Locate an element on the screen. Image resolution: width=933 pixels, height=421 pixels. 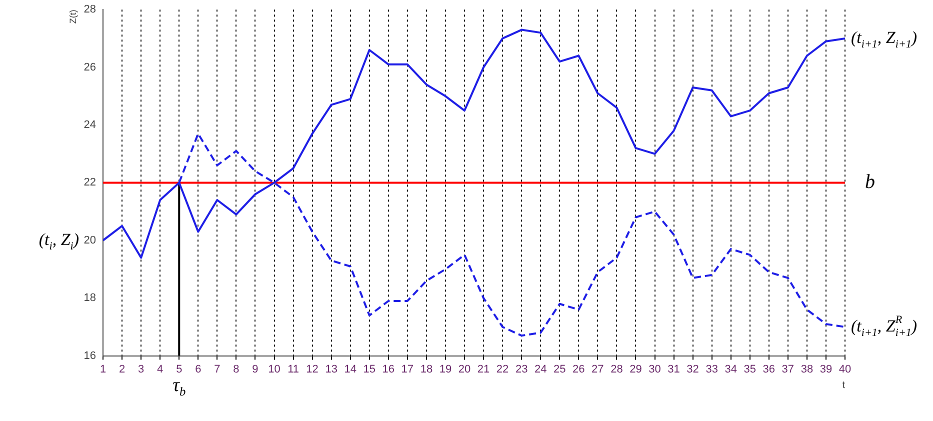
x-tick-label: 19 is located at coordinates (445, 369).